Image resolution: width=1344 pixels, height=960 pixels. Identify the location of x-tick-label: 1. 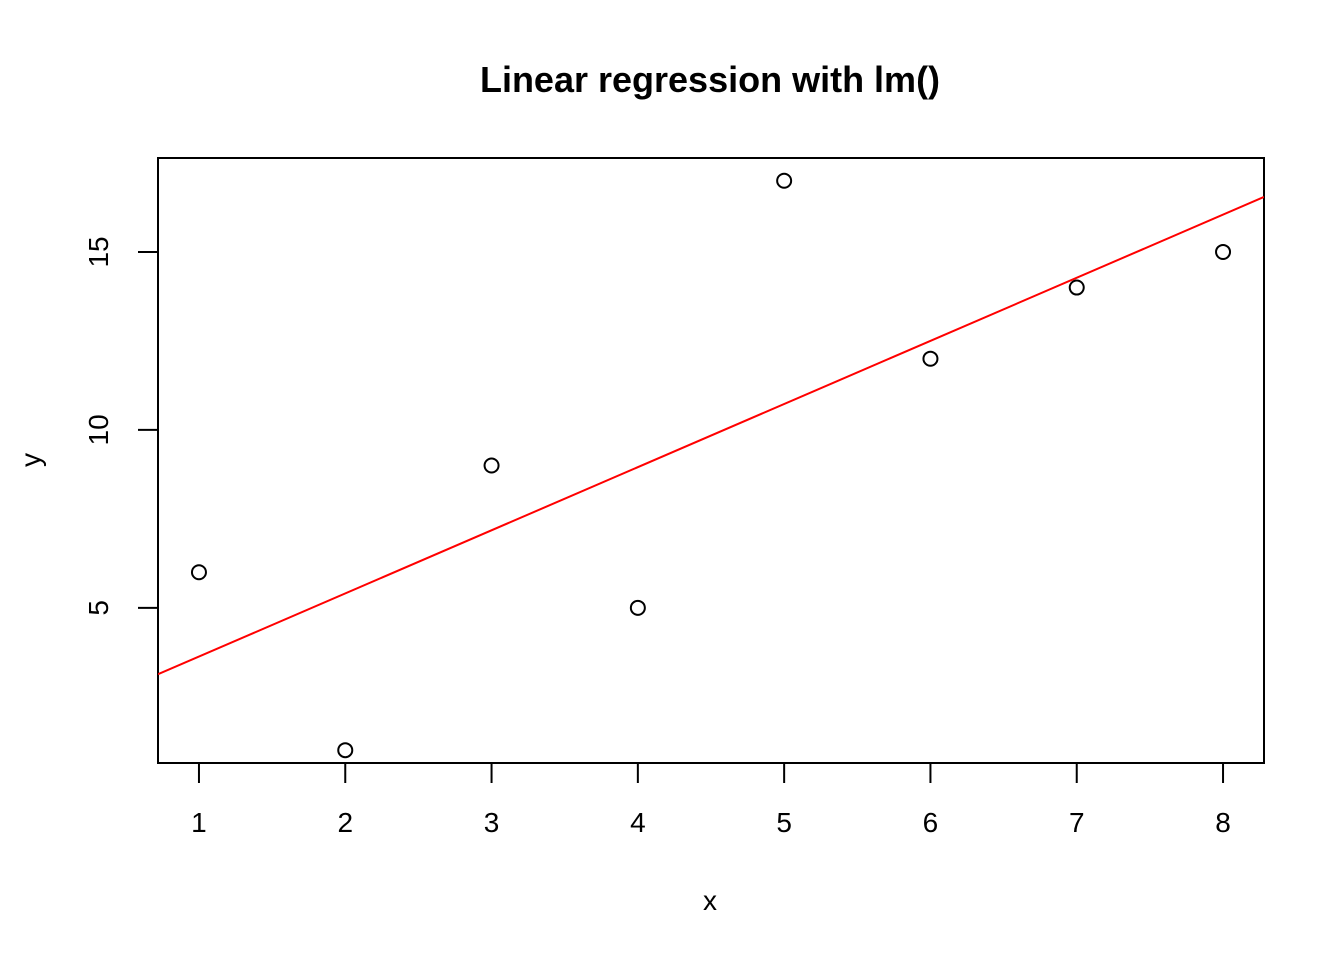
(199, 822).